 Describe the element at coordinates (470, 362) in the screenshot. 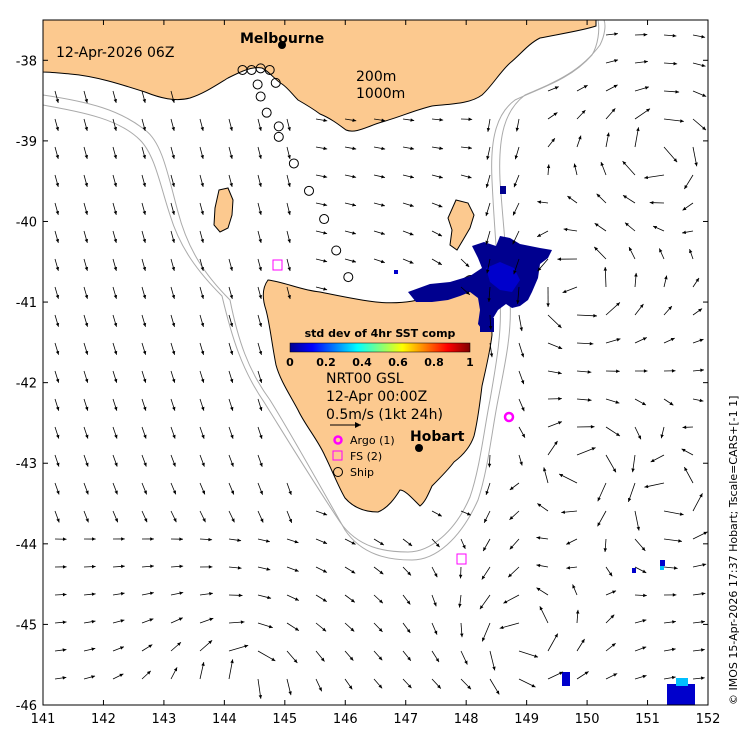

I see `colorbar-tick-label: 1` at that location.